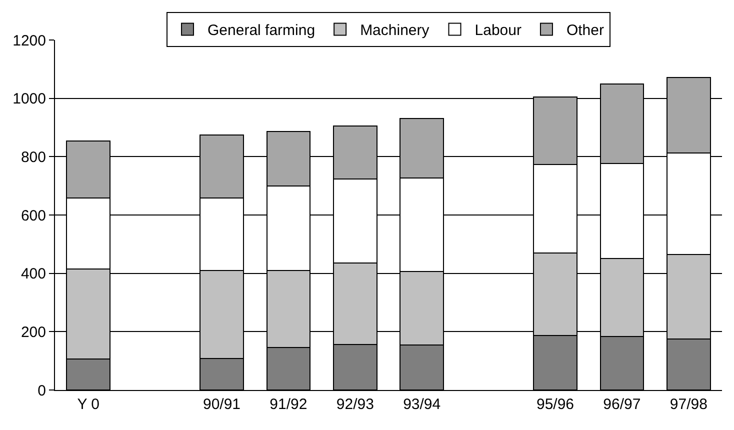 This screenshot has width=734, height=430. I want to click on y-tick-label: 400, so click(33, 274).